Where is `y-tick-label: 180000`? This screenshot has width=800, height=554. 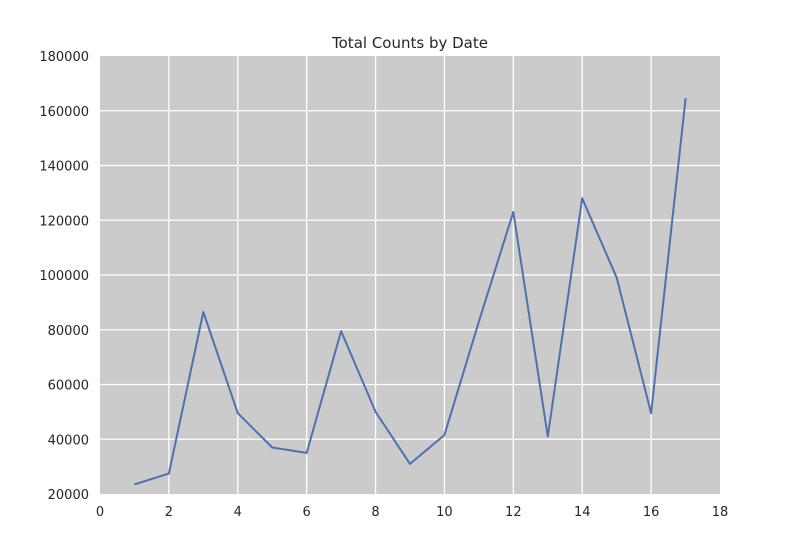
y-tick-label: 180000 is located at coordinates (64, 57).